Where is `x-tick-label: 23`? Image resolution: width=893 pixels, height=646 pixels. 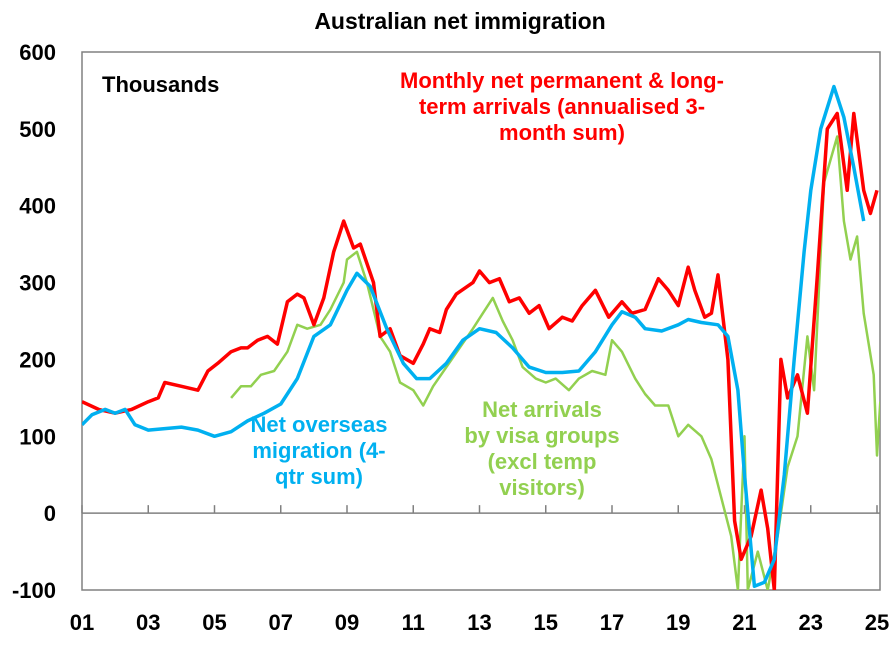 x-tick-label: 23 is located at coordinates (811, 622).